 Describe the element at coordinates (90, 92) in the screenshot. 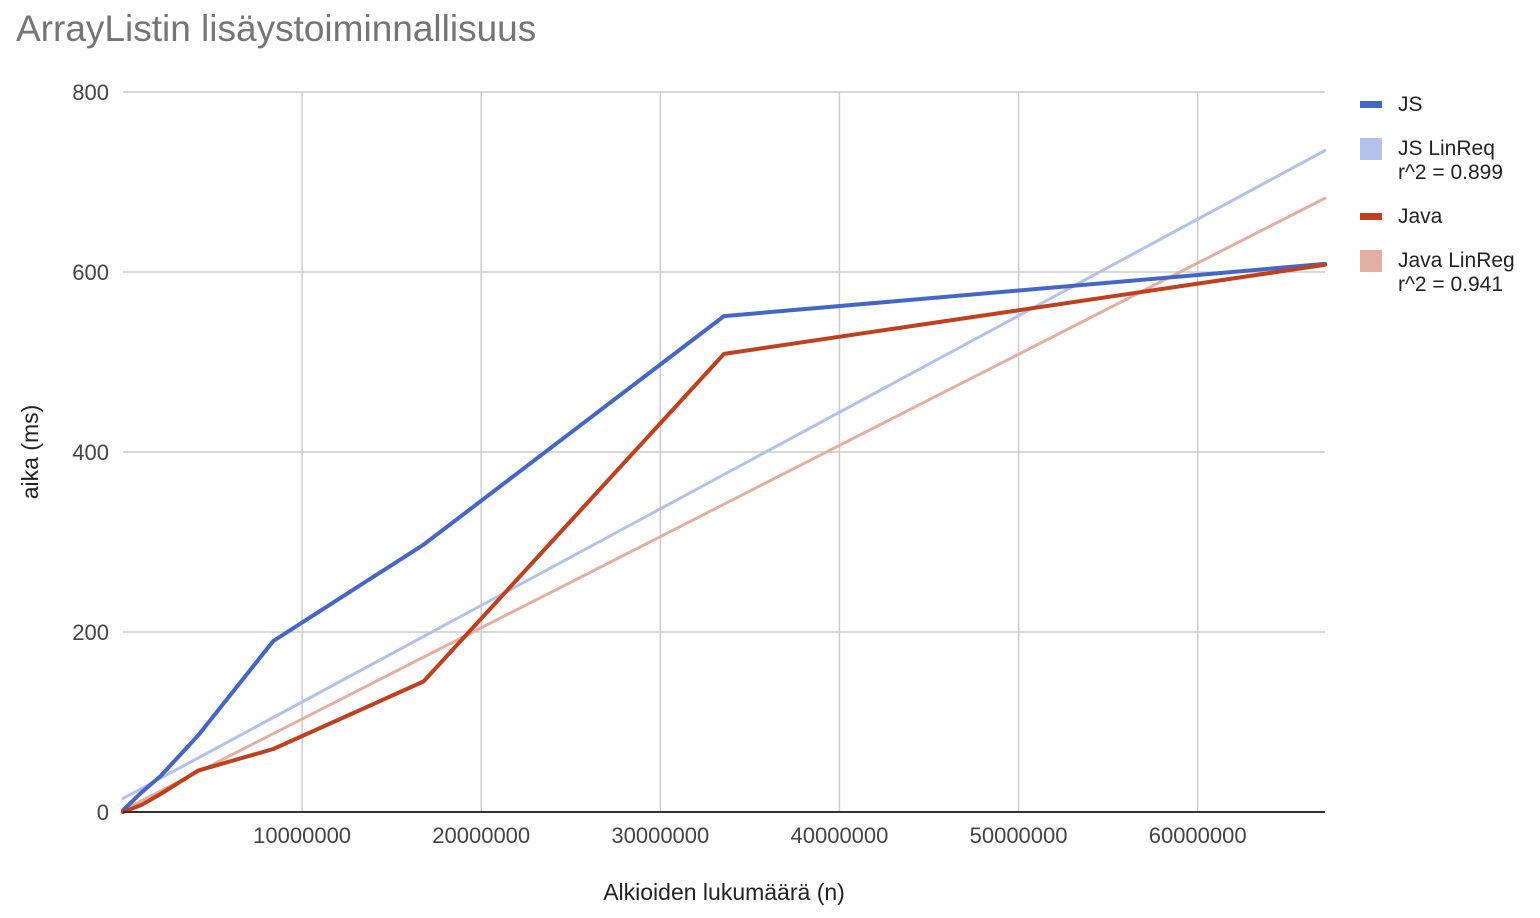

I see `y-tick-label: 800` at that location.